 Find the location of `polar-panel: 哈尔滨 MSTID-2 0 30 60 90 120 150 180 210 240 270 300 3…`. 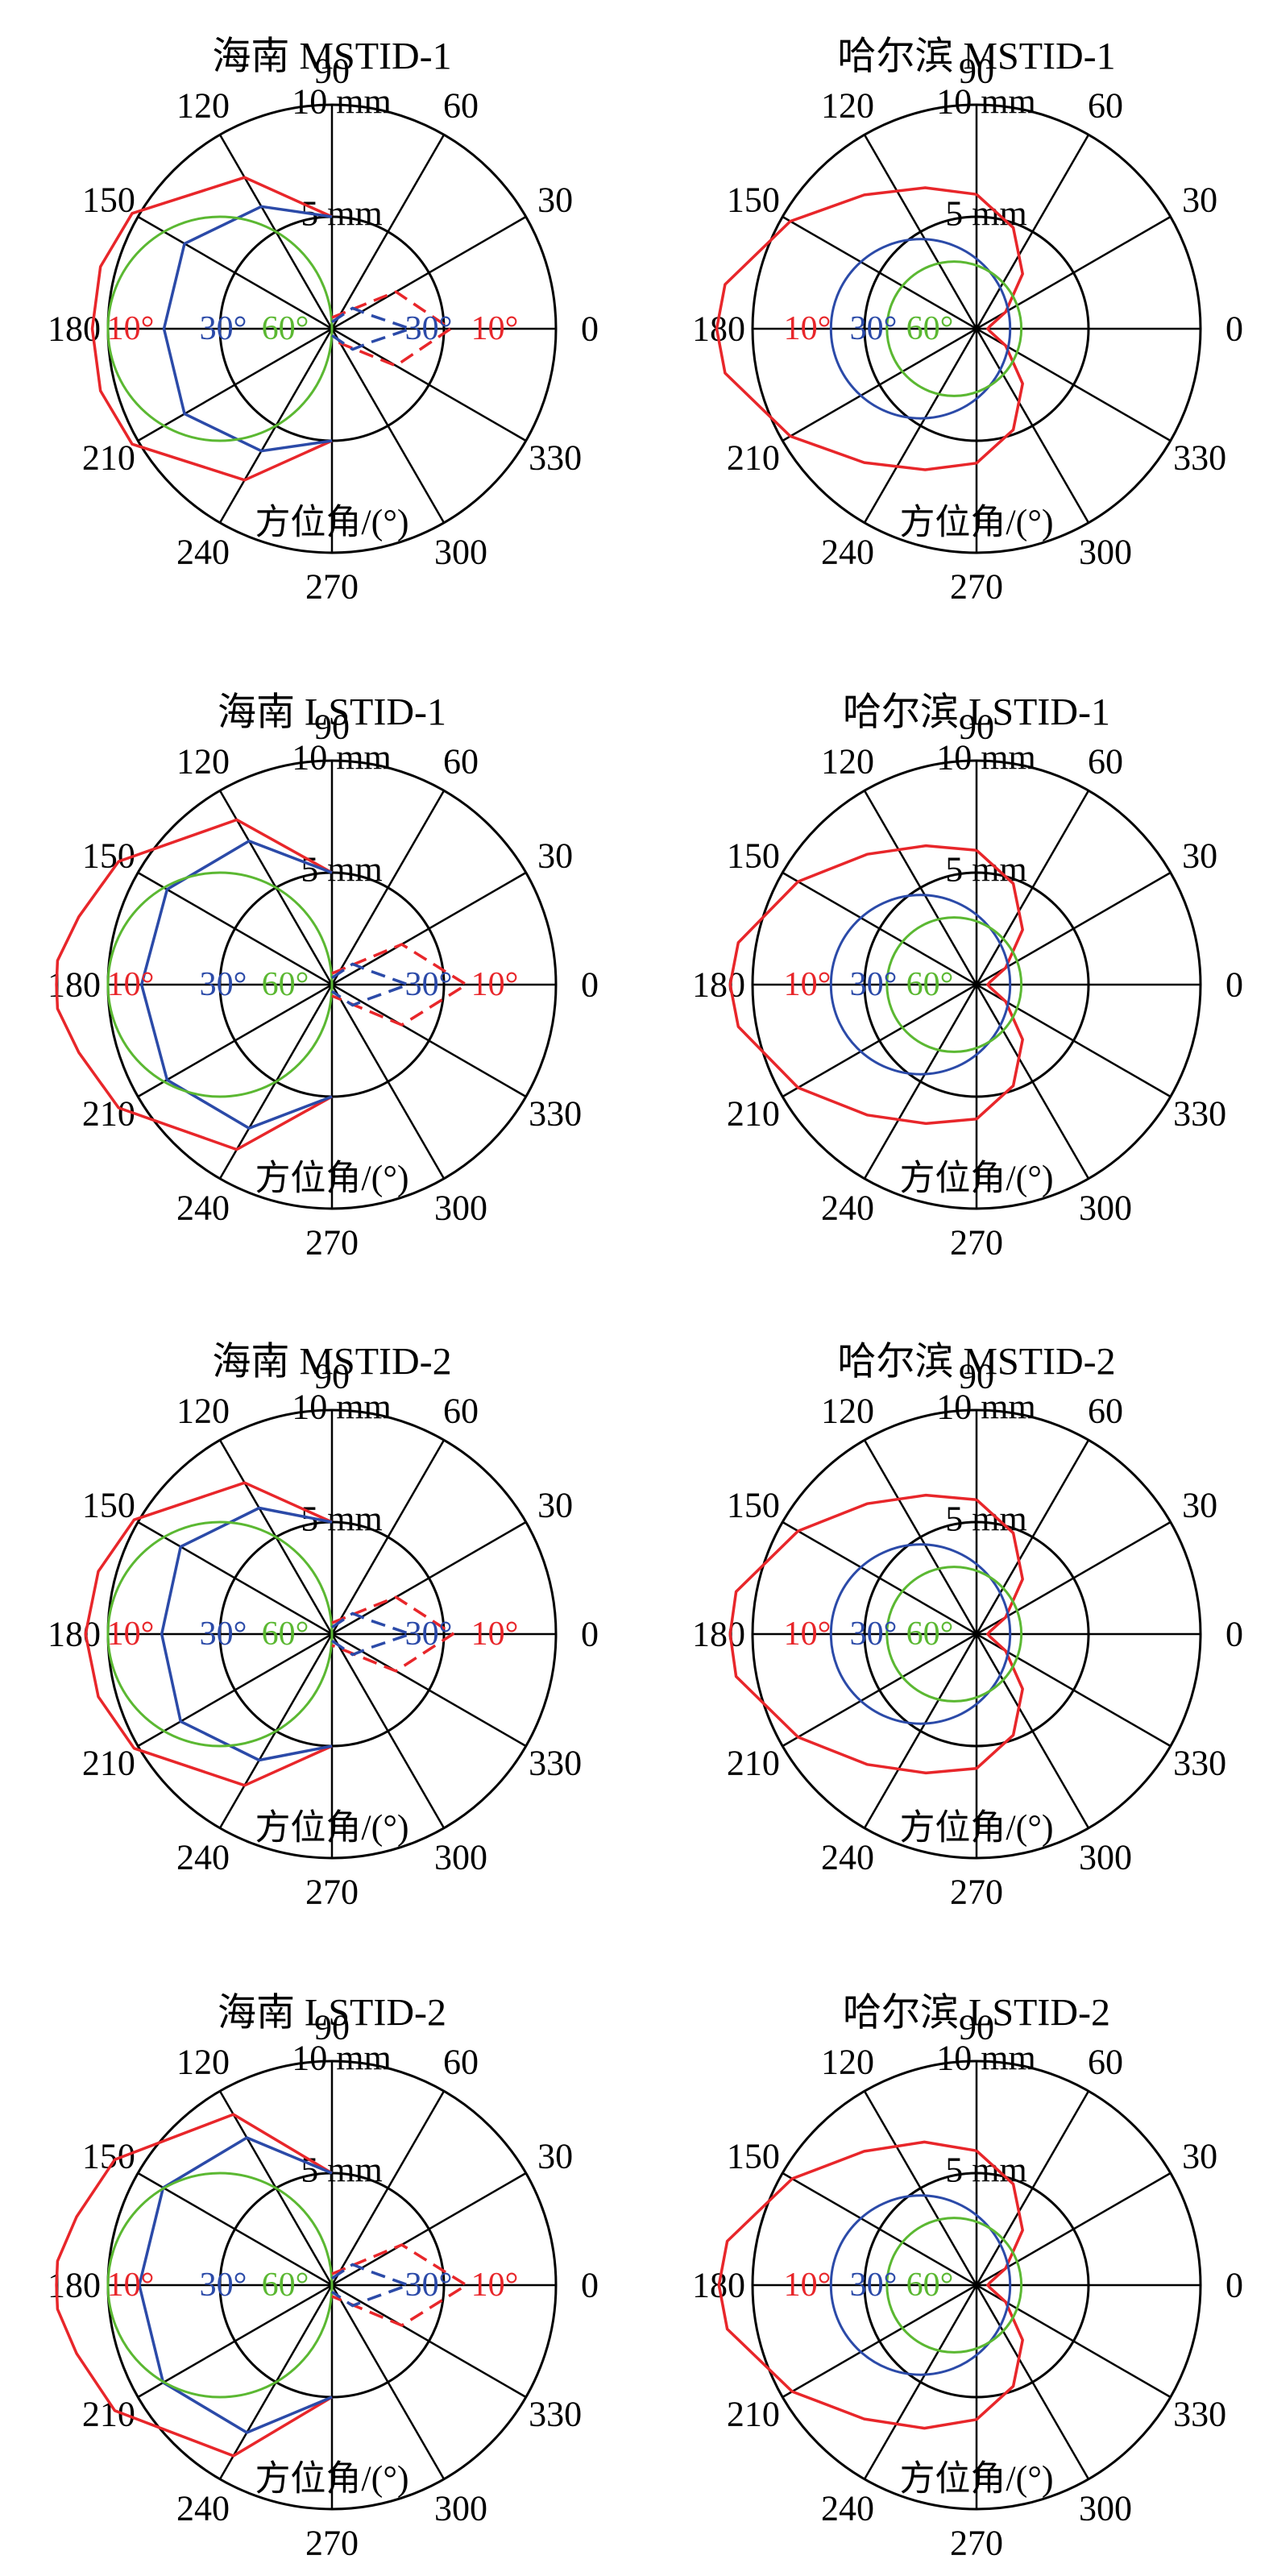

polar-panel: 哈尔滨 MSTID-2 0 30 60 90 120 150 180 210 240 270 300 3… is located at coordinates (967, 1626).